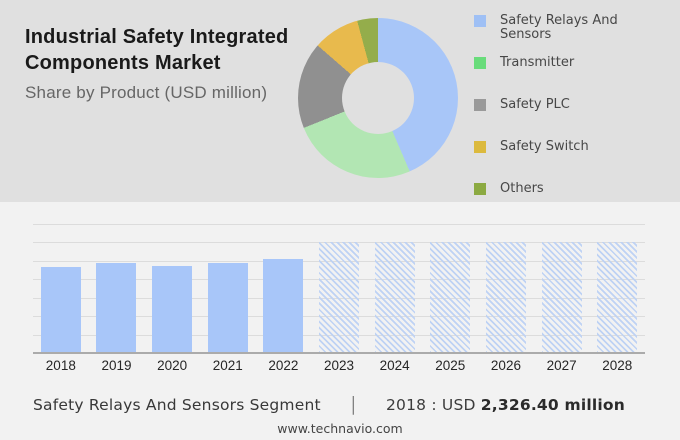  Describe the element at coordinates (116, 365) in the screenshot. I see `x-tick-2019: 2019` at that location.